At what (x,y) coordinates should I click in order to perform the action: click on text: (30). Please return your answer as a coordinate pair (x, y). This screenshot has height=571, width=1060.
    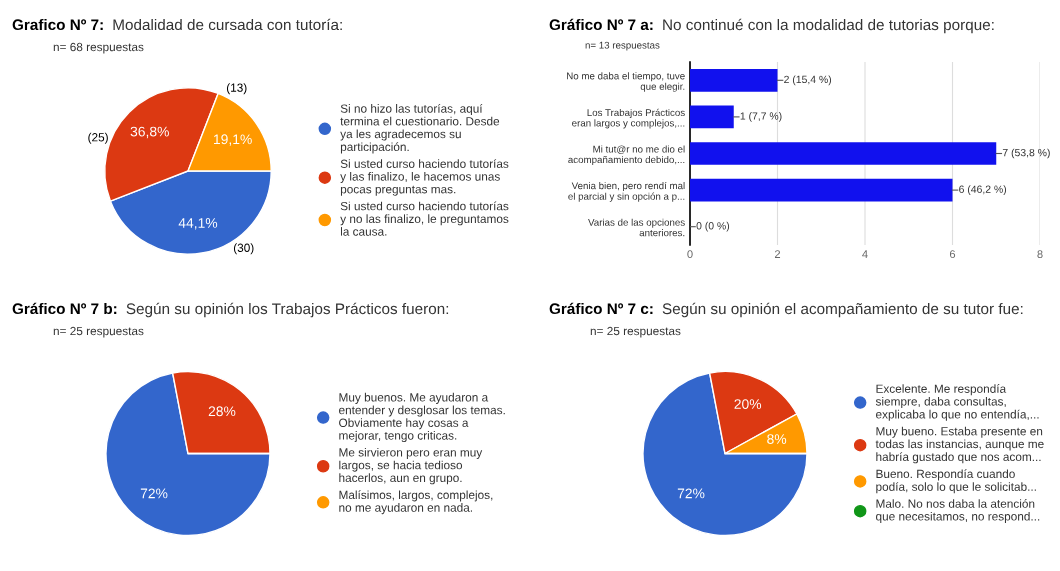
    Looking at the image, I should click on (243, 249).